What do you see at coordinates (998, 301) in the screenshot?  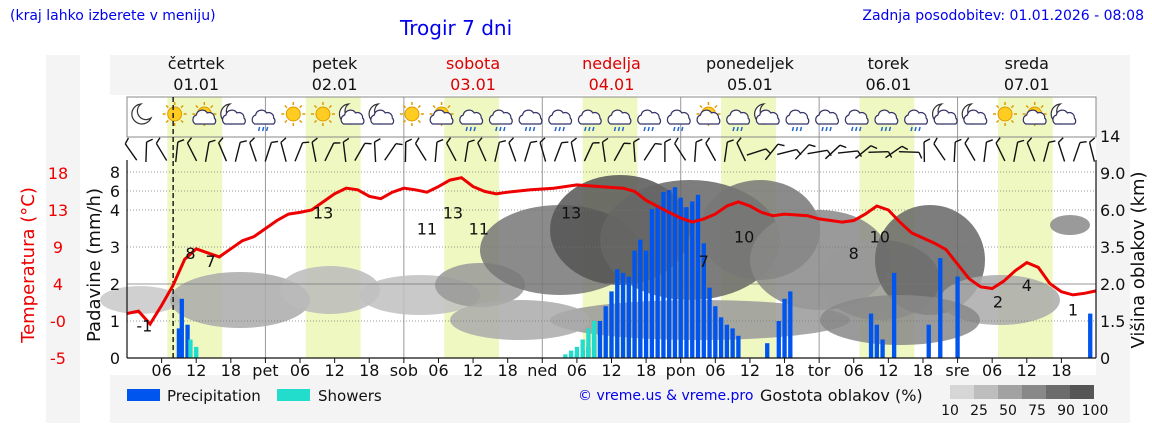 I see `temperature-value-label: 2` at bounding box center [998, 301].